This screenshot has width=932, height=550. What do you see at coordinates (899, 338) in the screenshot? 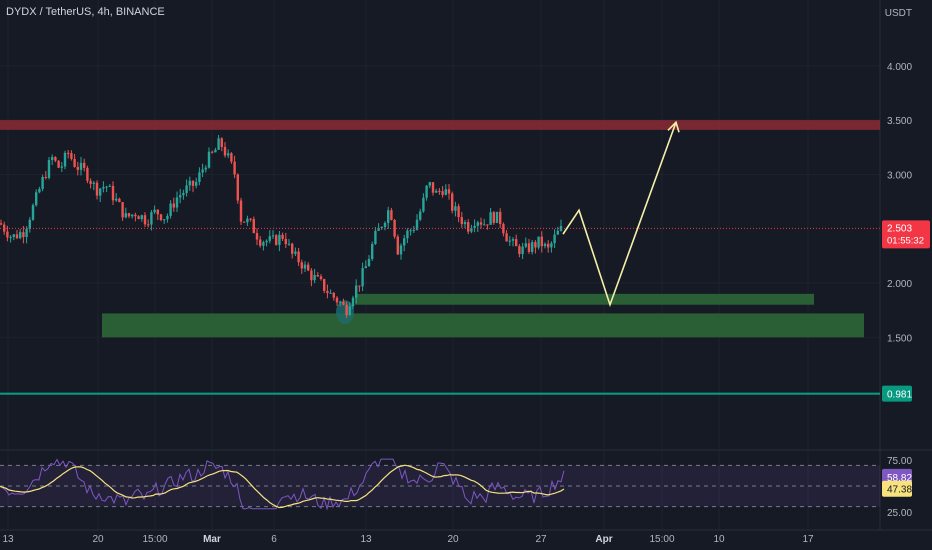
I see `y-tick-label: 1.500` at bounding box center [899, 338].